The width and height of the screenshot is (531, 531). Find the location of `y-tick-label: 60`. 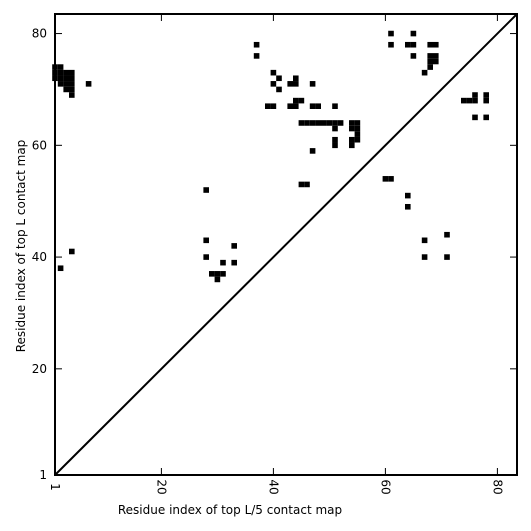

y-tick-label: 60 is located at coordinates (39, 145).